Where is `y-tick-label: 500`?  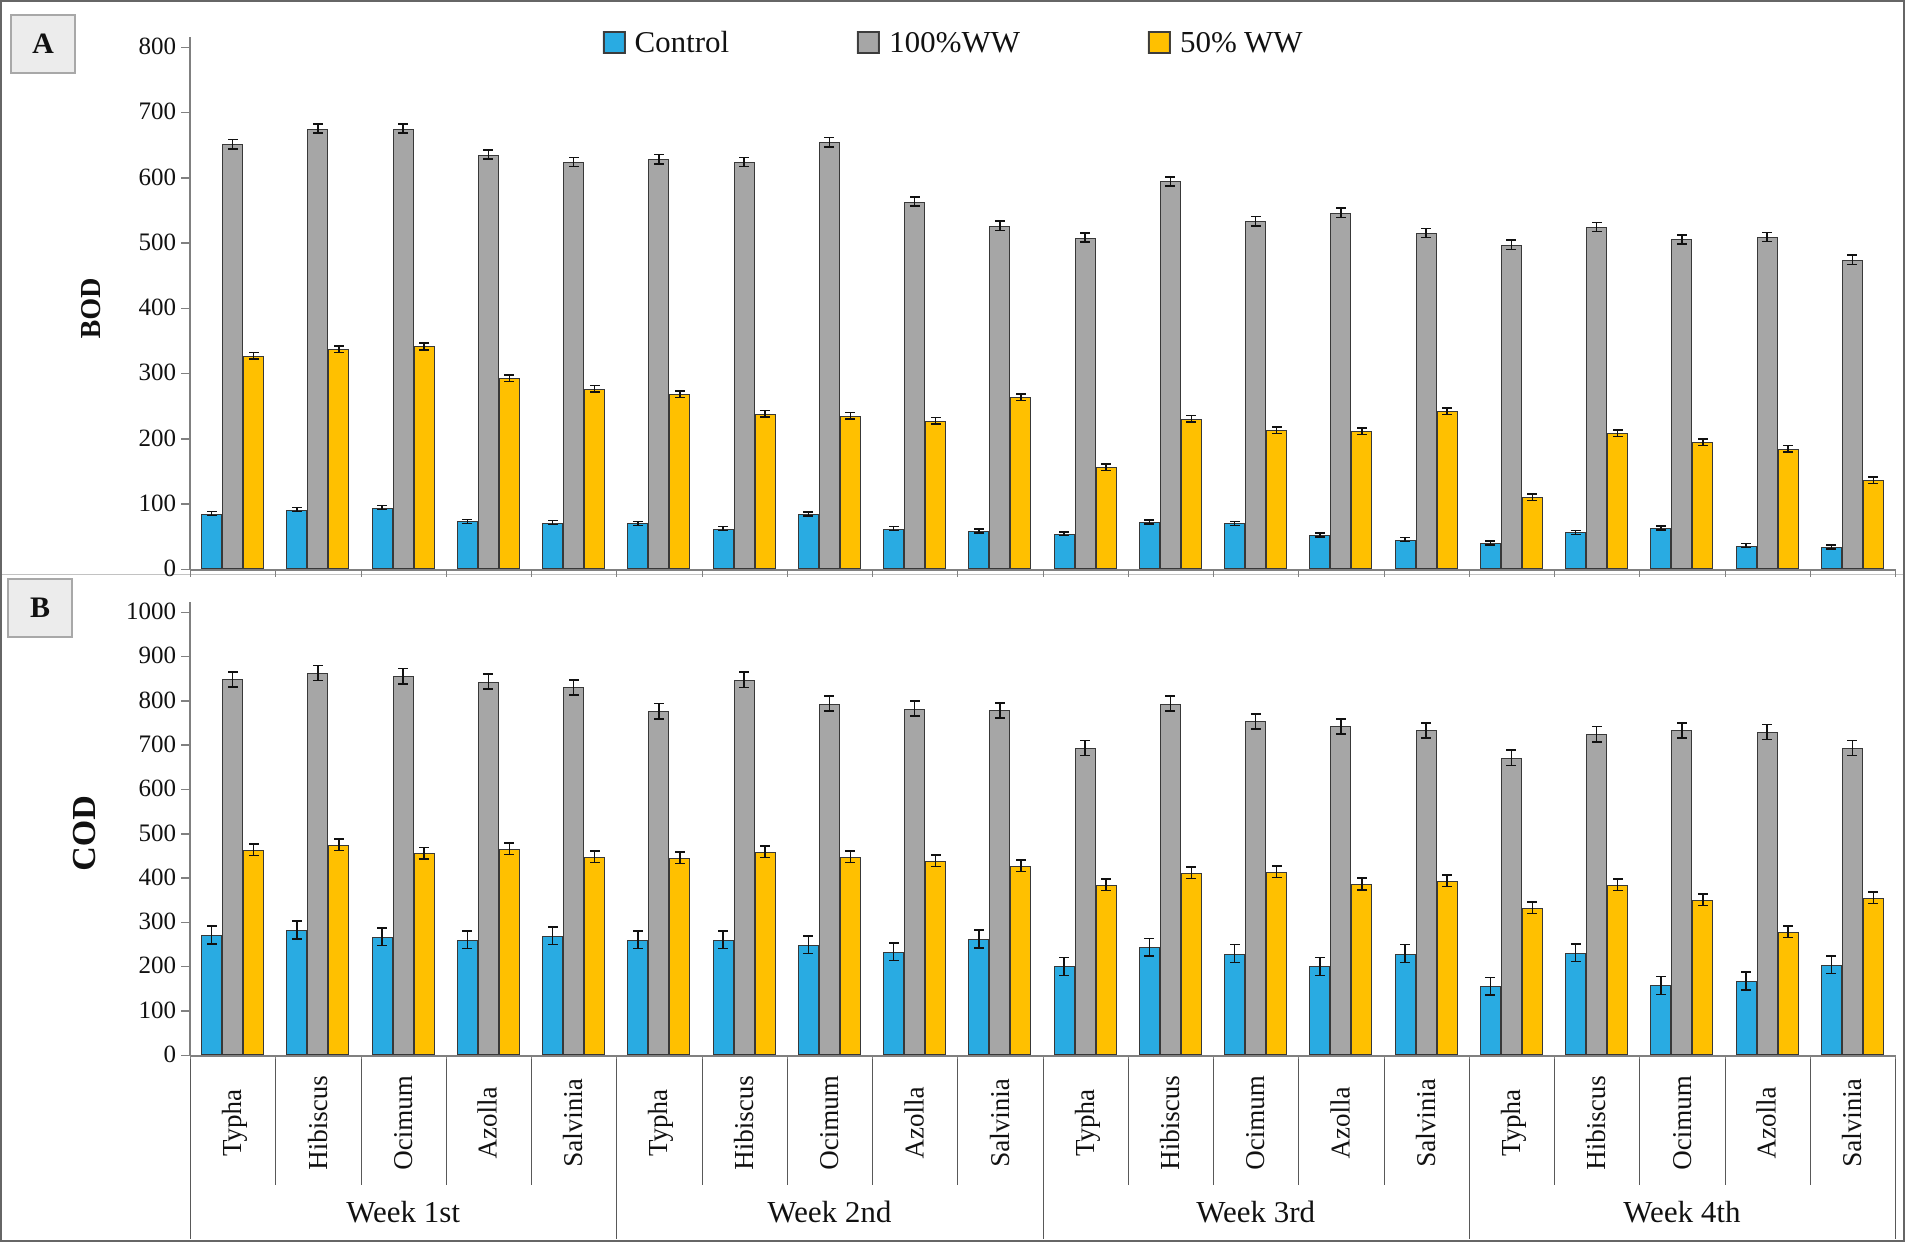
y-tick-label: 500 is located at coordinates (157, 242).